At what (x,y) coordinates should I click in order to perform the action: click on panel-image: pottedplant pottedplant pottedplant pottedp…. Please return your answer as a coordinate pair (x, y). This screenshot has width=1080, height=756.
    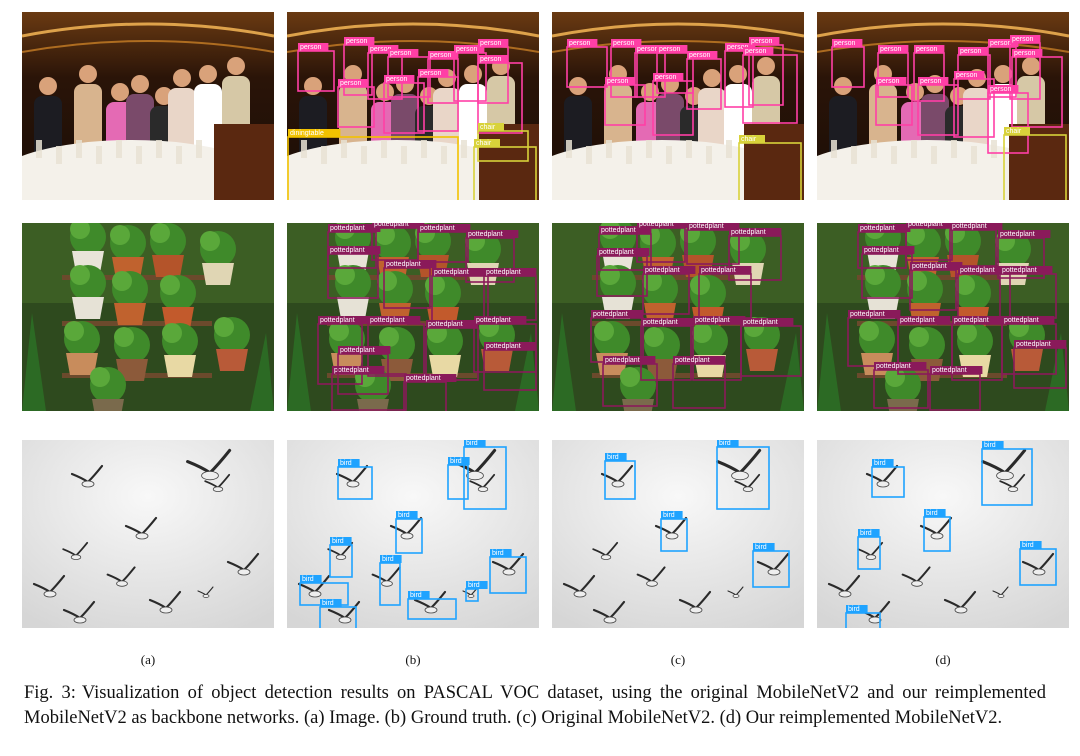
    Looking at the image, I should click on (413, 317).